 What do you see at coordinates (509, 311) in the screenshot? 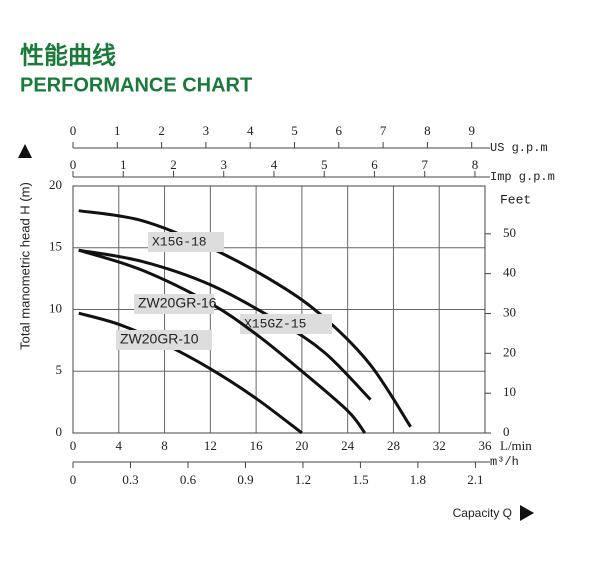
I see `tick-label: 30` at bounding box center [509, 311].